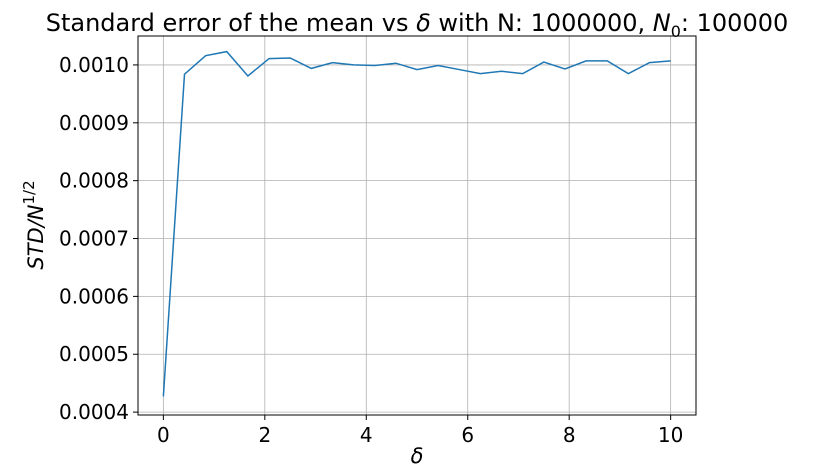 The image size is (833, 474). Describe the element at coordinates (94, 123) in the screenshot. I see `y-tick-label: 0.0009` at that location.